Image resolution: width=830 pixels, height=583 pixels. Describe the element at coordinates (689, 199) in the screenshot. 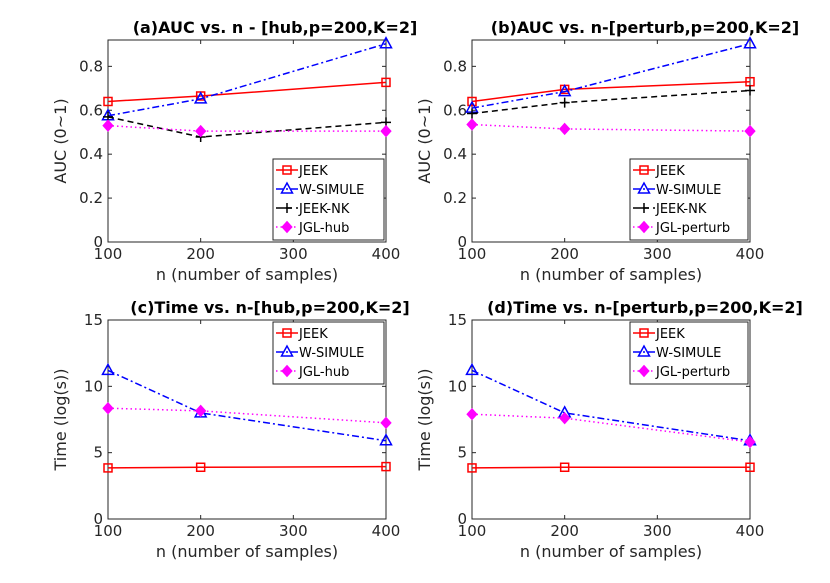

I see `legend: JEEK W-SIMULE JEEK-NK JGL-perturb` at that location.